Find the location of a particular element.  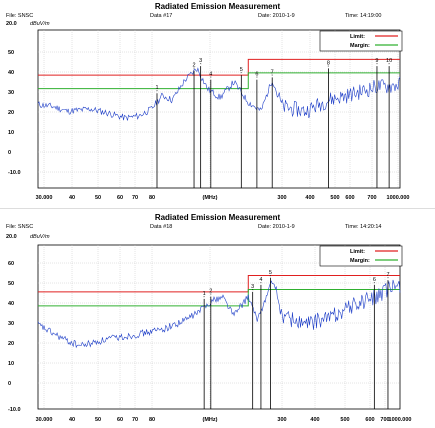

separator is located at coordinates (217, 208).